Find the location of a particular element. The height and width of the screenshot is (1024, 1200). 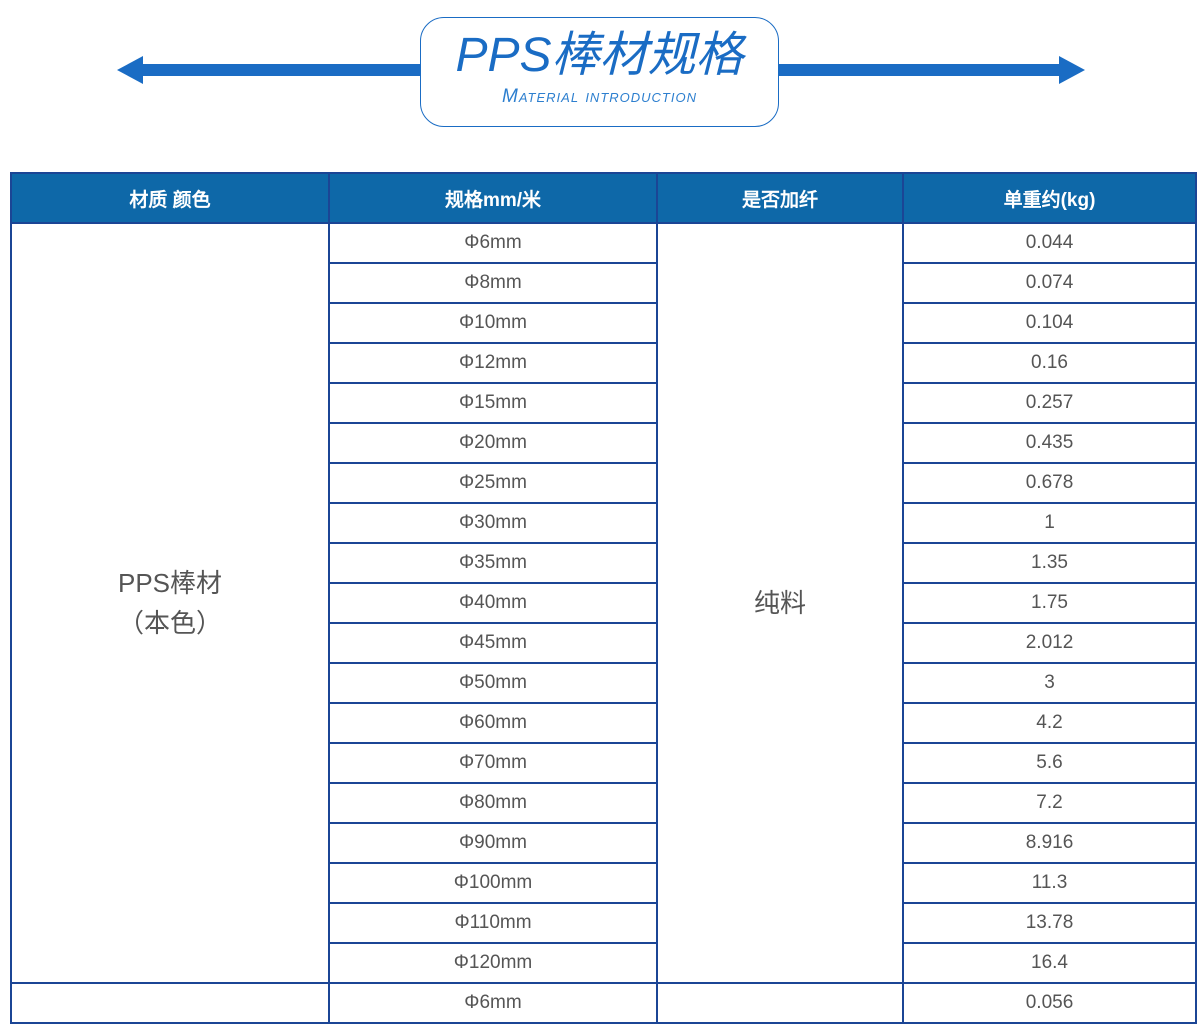

table-row: Φ25mm 0.678 is located at coordinates (604, 483).